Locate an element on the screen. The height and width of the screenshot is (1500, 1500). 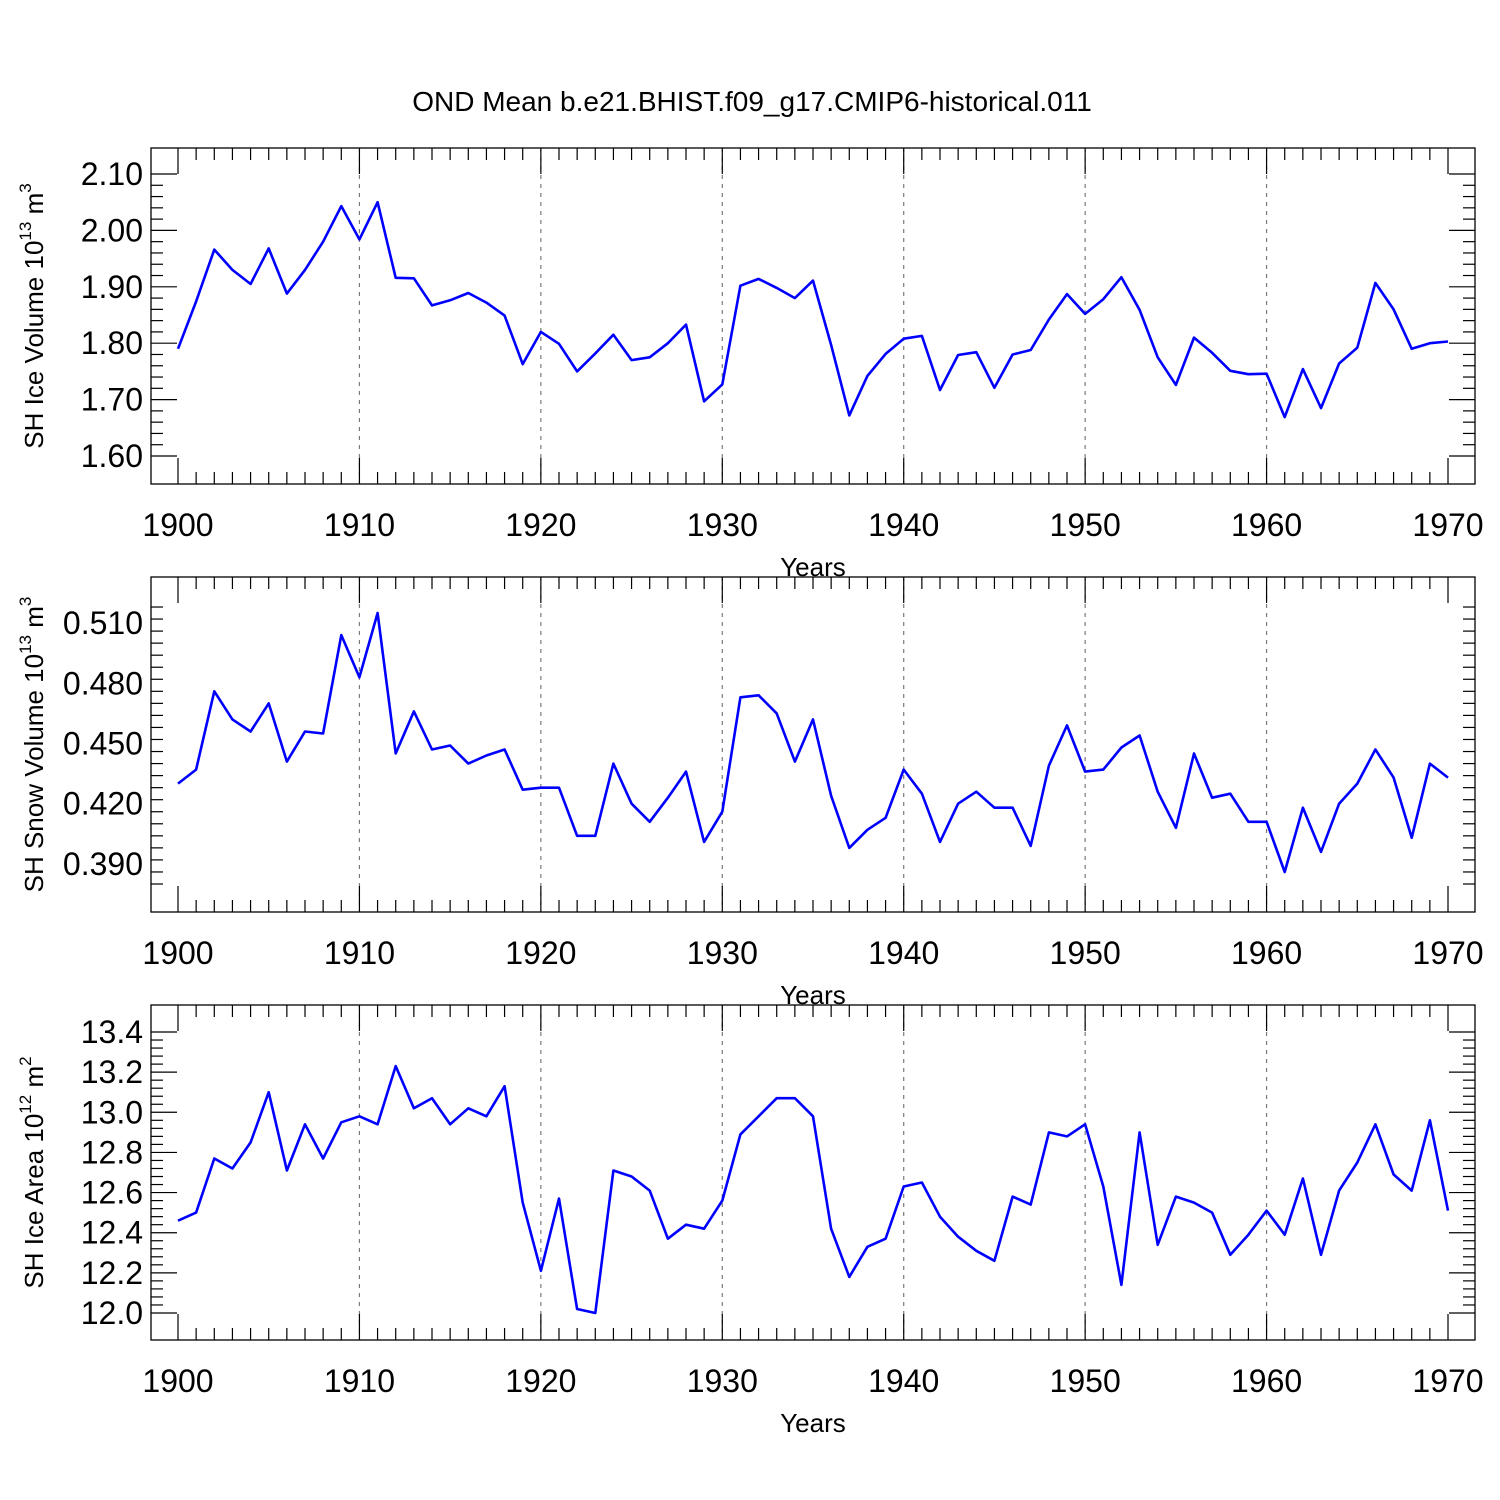
y-tick-label: 0.390 is located at coordinates (103, 864).